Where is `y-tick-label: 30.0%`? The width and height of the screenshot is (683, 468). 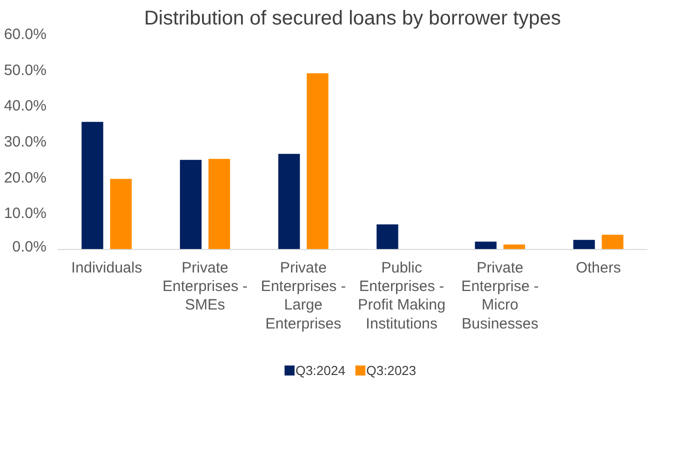
y-tick-label: 30.0% is located at coordinates (25, 142).